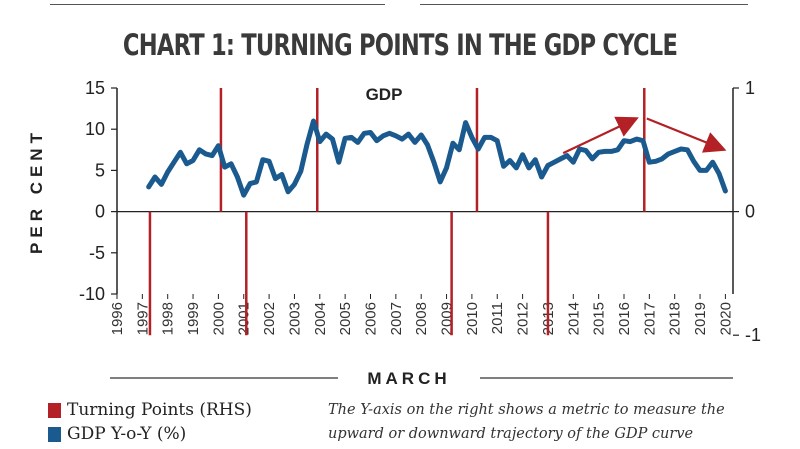 The image size is (800, 449). What do you see at coordinates (217, 4) in the screenshot?
I see `top-rule-left` at bounding box center [217, 4].